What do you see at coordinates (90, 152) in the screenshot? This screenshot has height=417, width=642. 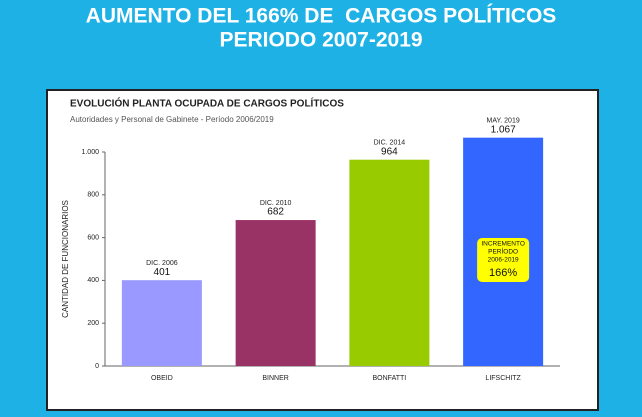 I see `y-tick-label: 1.000` at bounding box center [90, 152].